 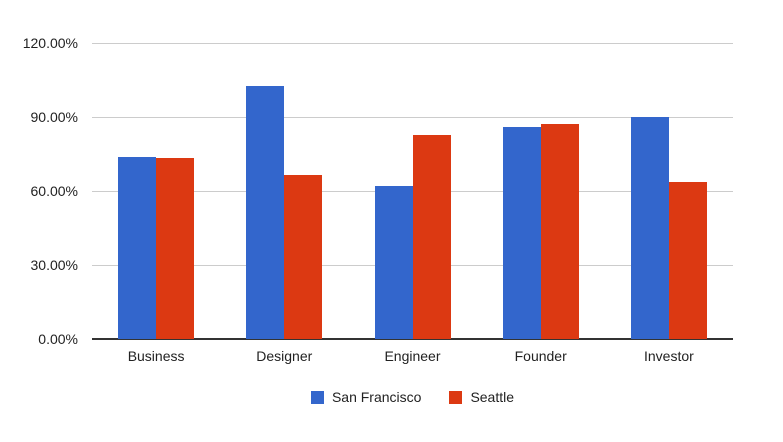 I want to click on bar-san-francisco-designer, so click(x=265, y=212).